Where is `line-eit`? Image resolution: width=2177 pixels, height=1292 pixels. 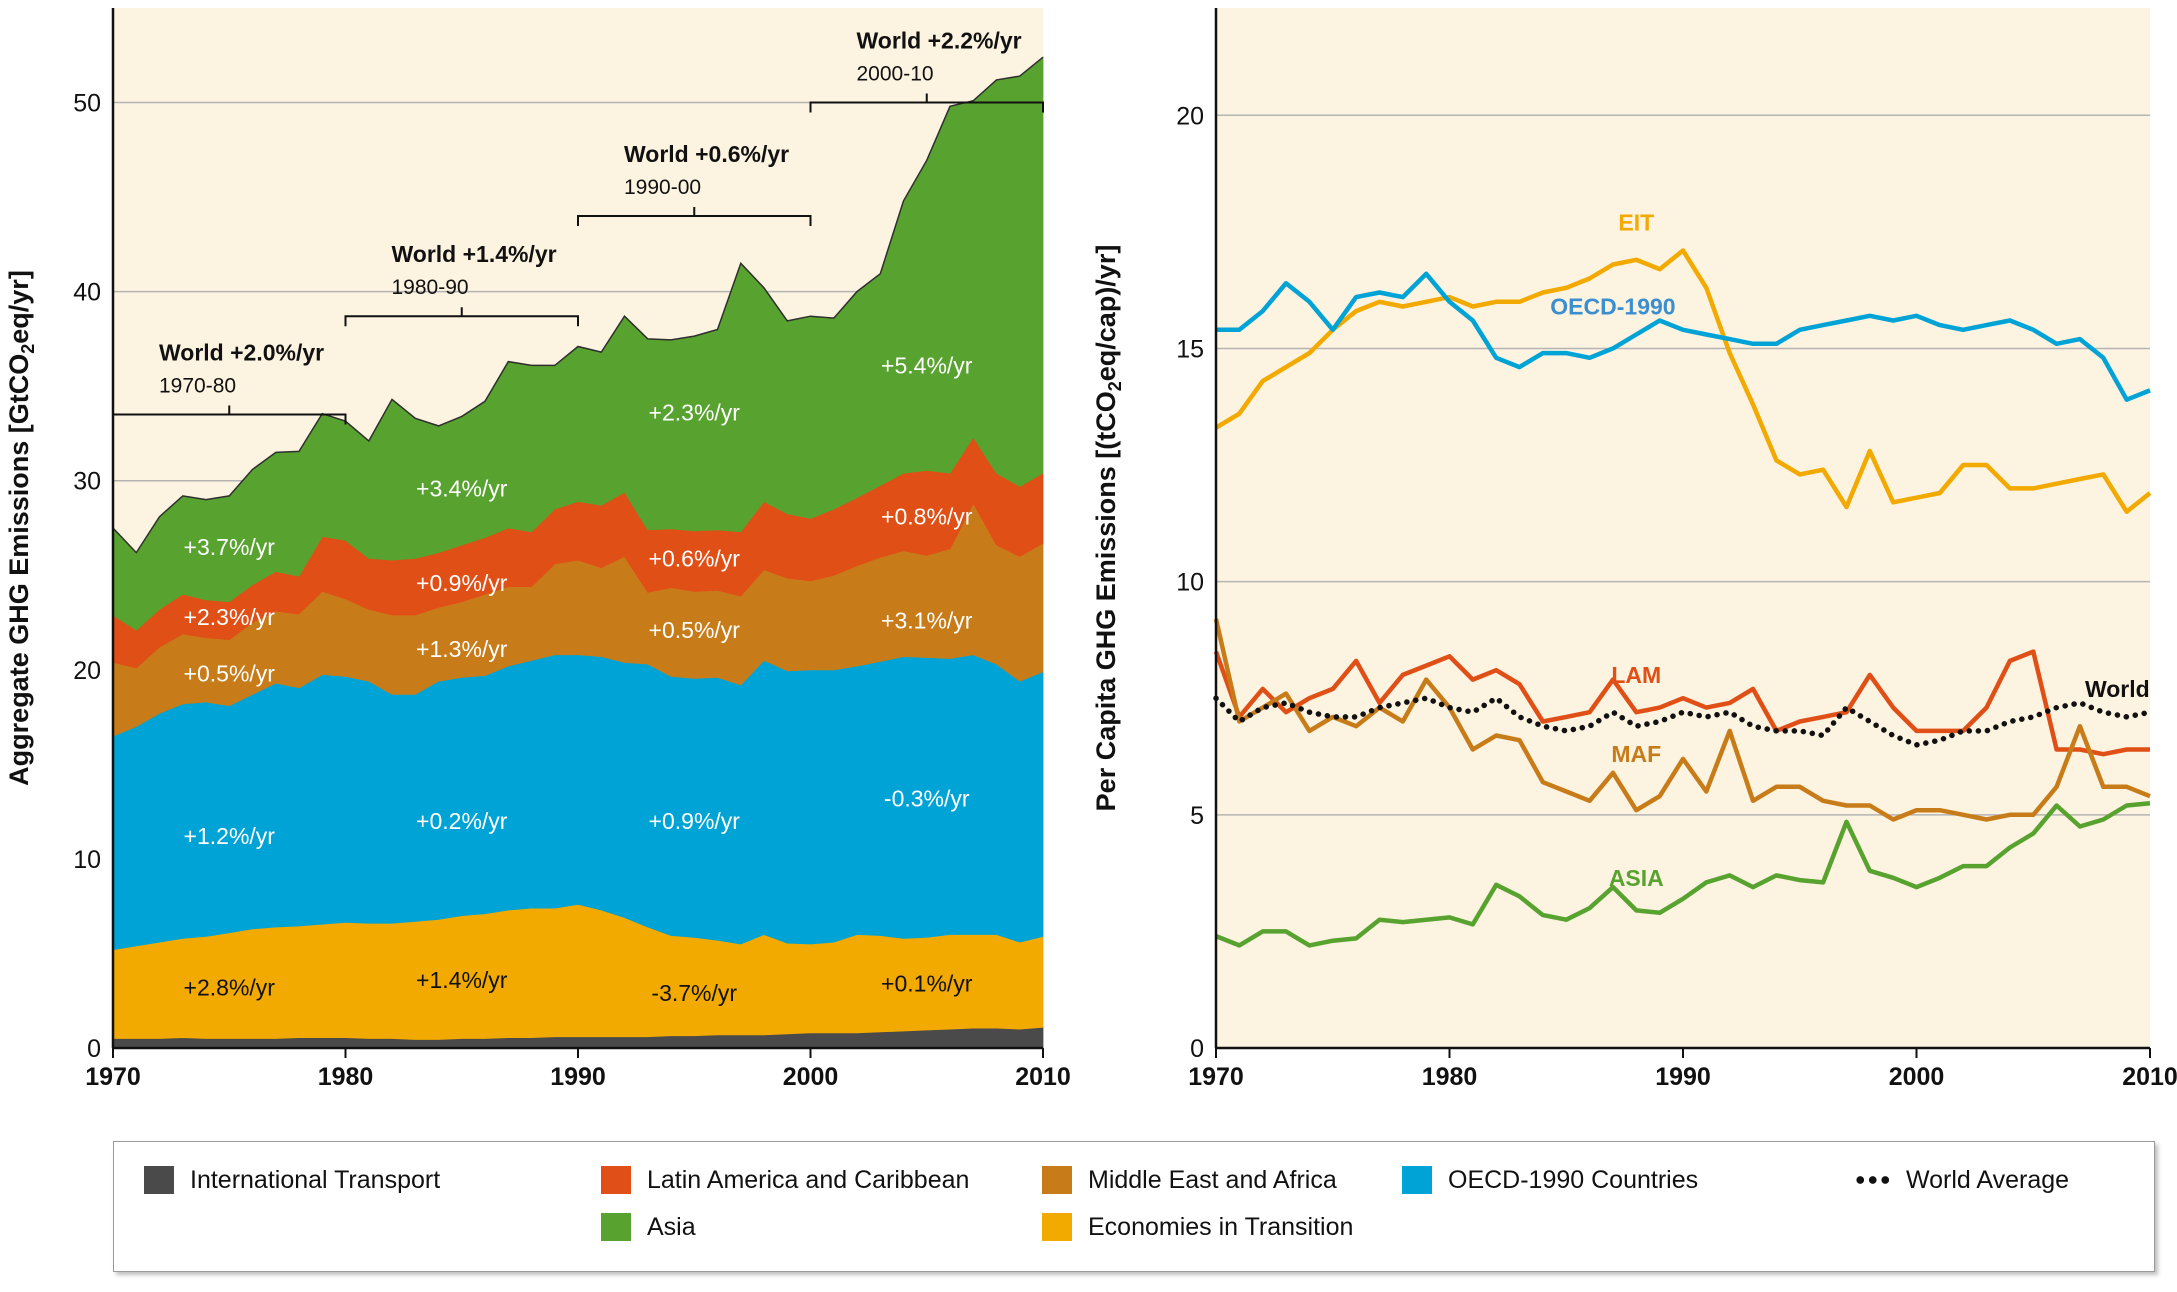
line-eit is located at coordinates (1683, 381).